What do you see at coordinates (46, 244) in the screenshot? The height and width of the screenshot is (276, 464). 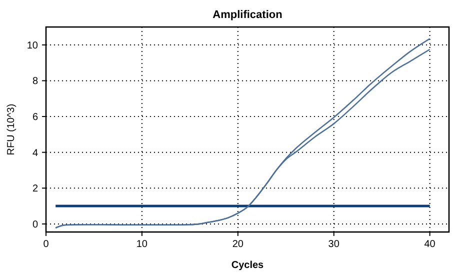 I see `x-tick-label: 0` at bounding box center [46, 244].